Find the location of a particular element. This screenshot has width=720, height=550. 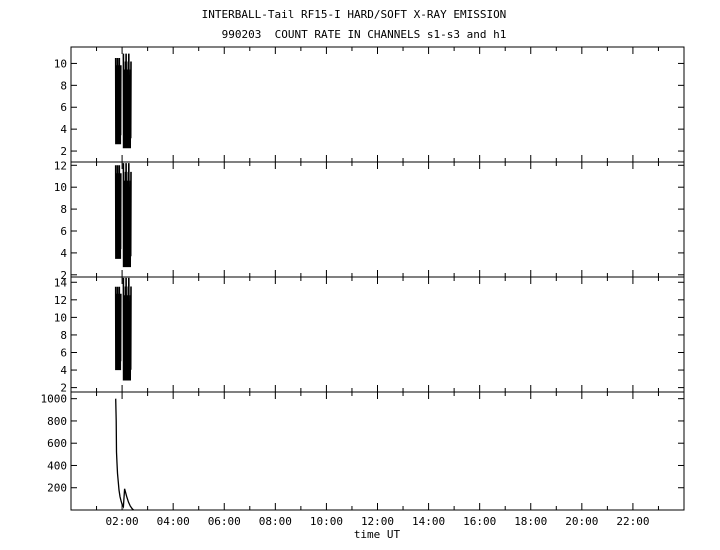

y-tick-label: 800 is located at coordinates (57, 421).